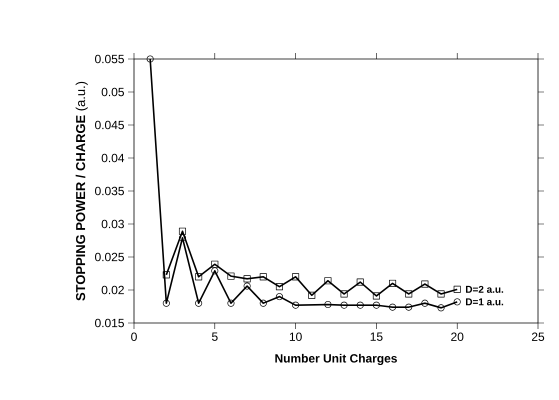  I want to click on y-tick-label: 0.05, so click(113, 92).